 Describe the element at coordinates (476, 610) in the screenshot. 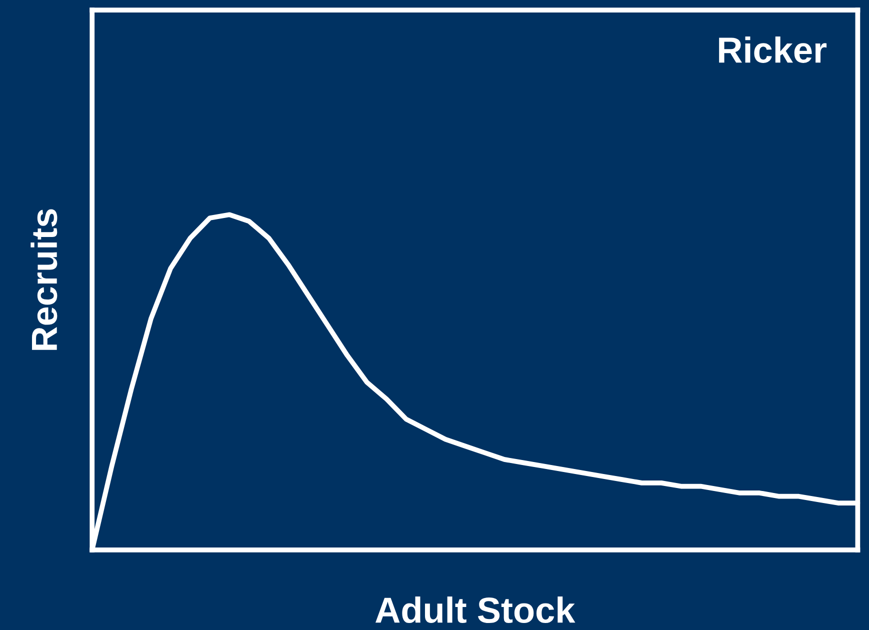

I see `x-axis-title: Adult Stock` at that location.